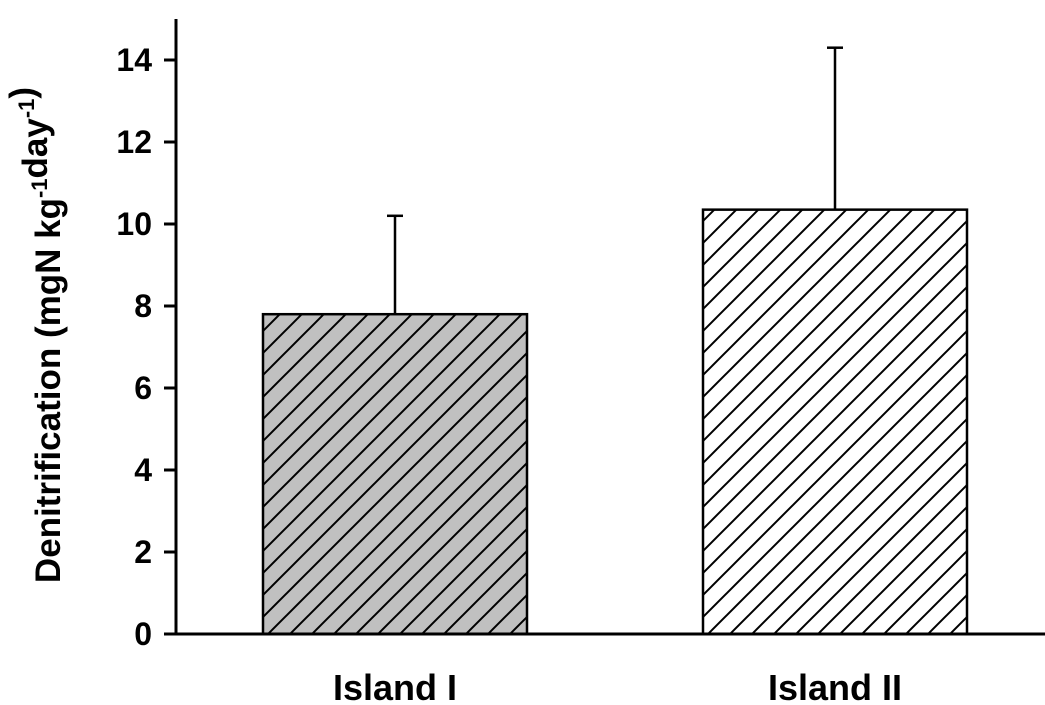 The image size is (1045, 705). What do you see at coordinates (134, 224) in the screenshot?
I see `y-tick-label: 10` at bounding box center [134, 224].